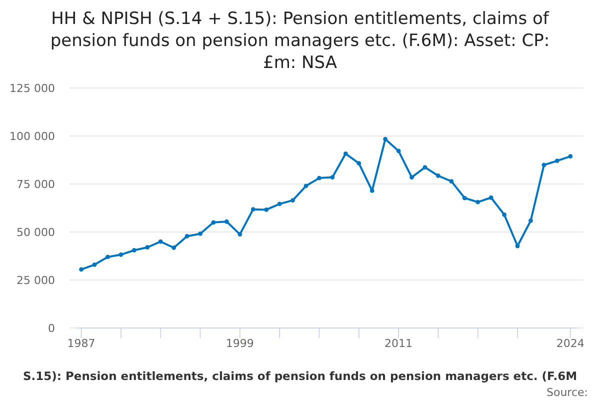  Describe the element at coordinates (81, 343) in the screenshot. I see `x-tick-label: 1987` at that location.